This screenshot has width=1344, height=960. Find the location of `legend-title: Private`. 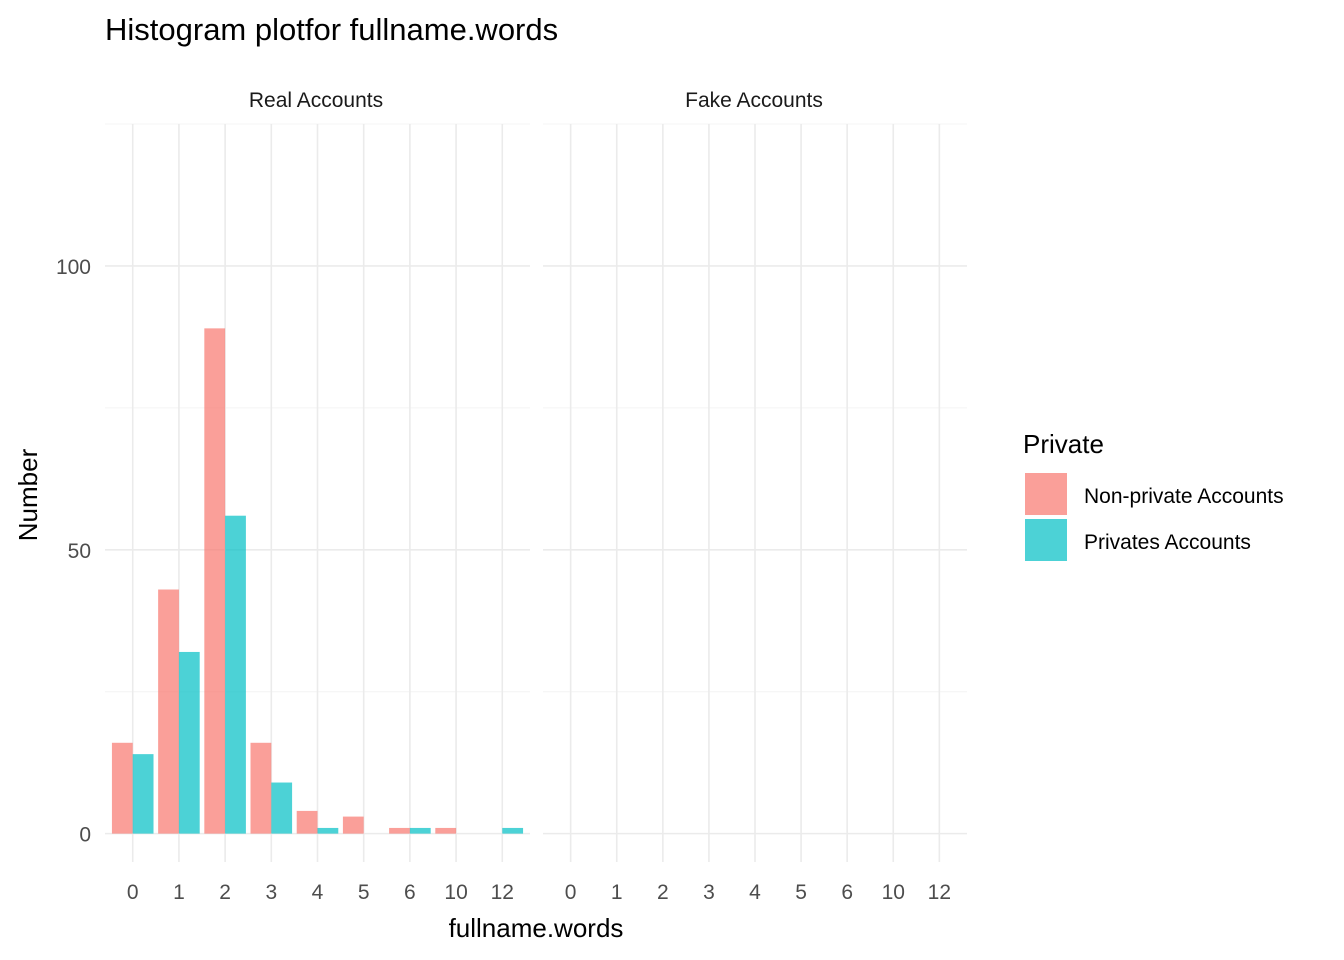

legend-title: Private is located at coordinates (1063, 444).